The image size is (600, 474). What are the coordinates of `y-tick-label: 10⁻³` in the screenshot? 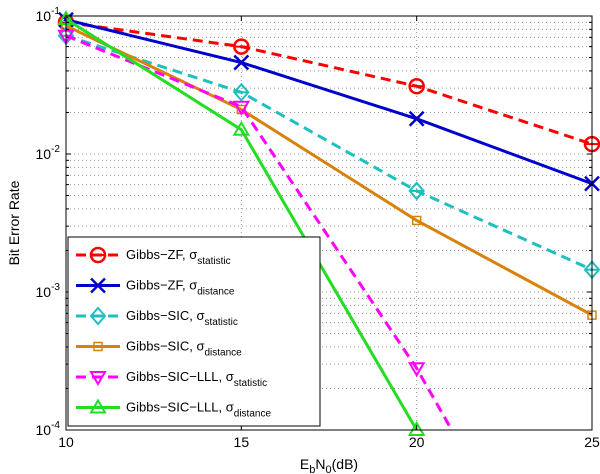 It's located at (48, 291).